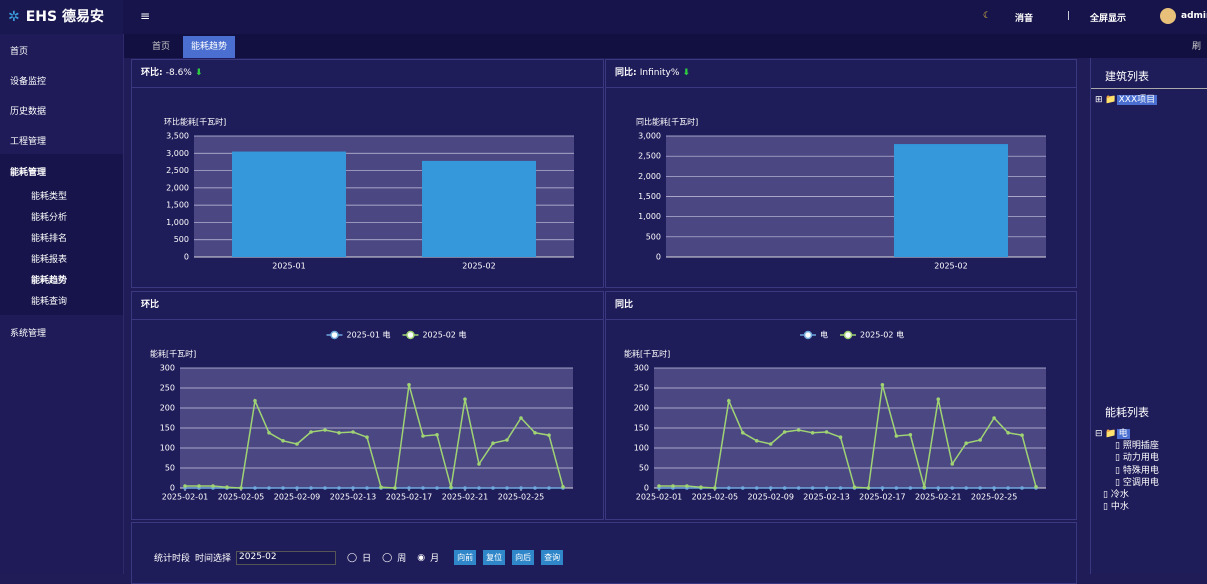 The image size is (1207, 584). Describe the element at coordinates (523, 557) in the screenshot. I see `button: 向后` at that location.